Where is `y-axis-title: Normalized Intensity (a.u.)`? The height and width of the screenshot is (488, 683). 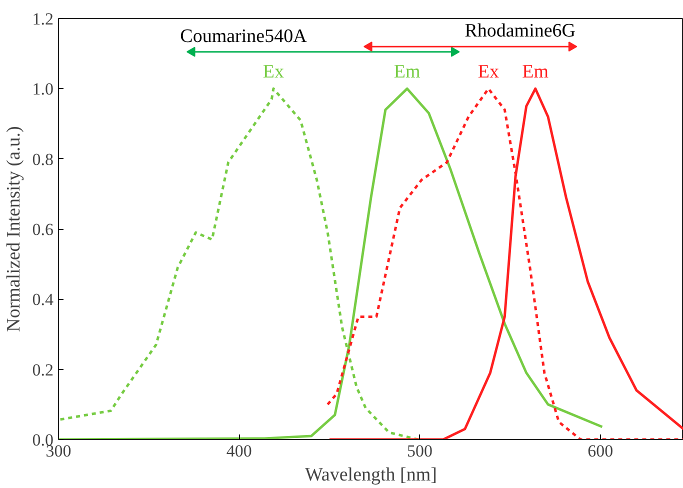
y-axis-title: Normalized Intensity (a.u.) is located at coordinates (13, 229).